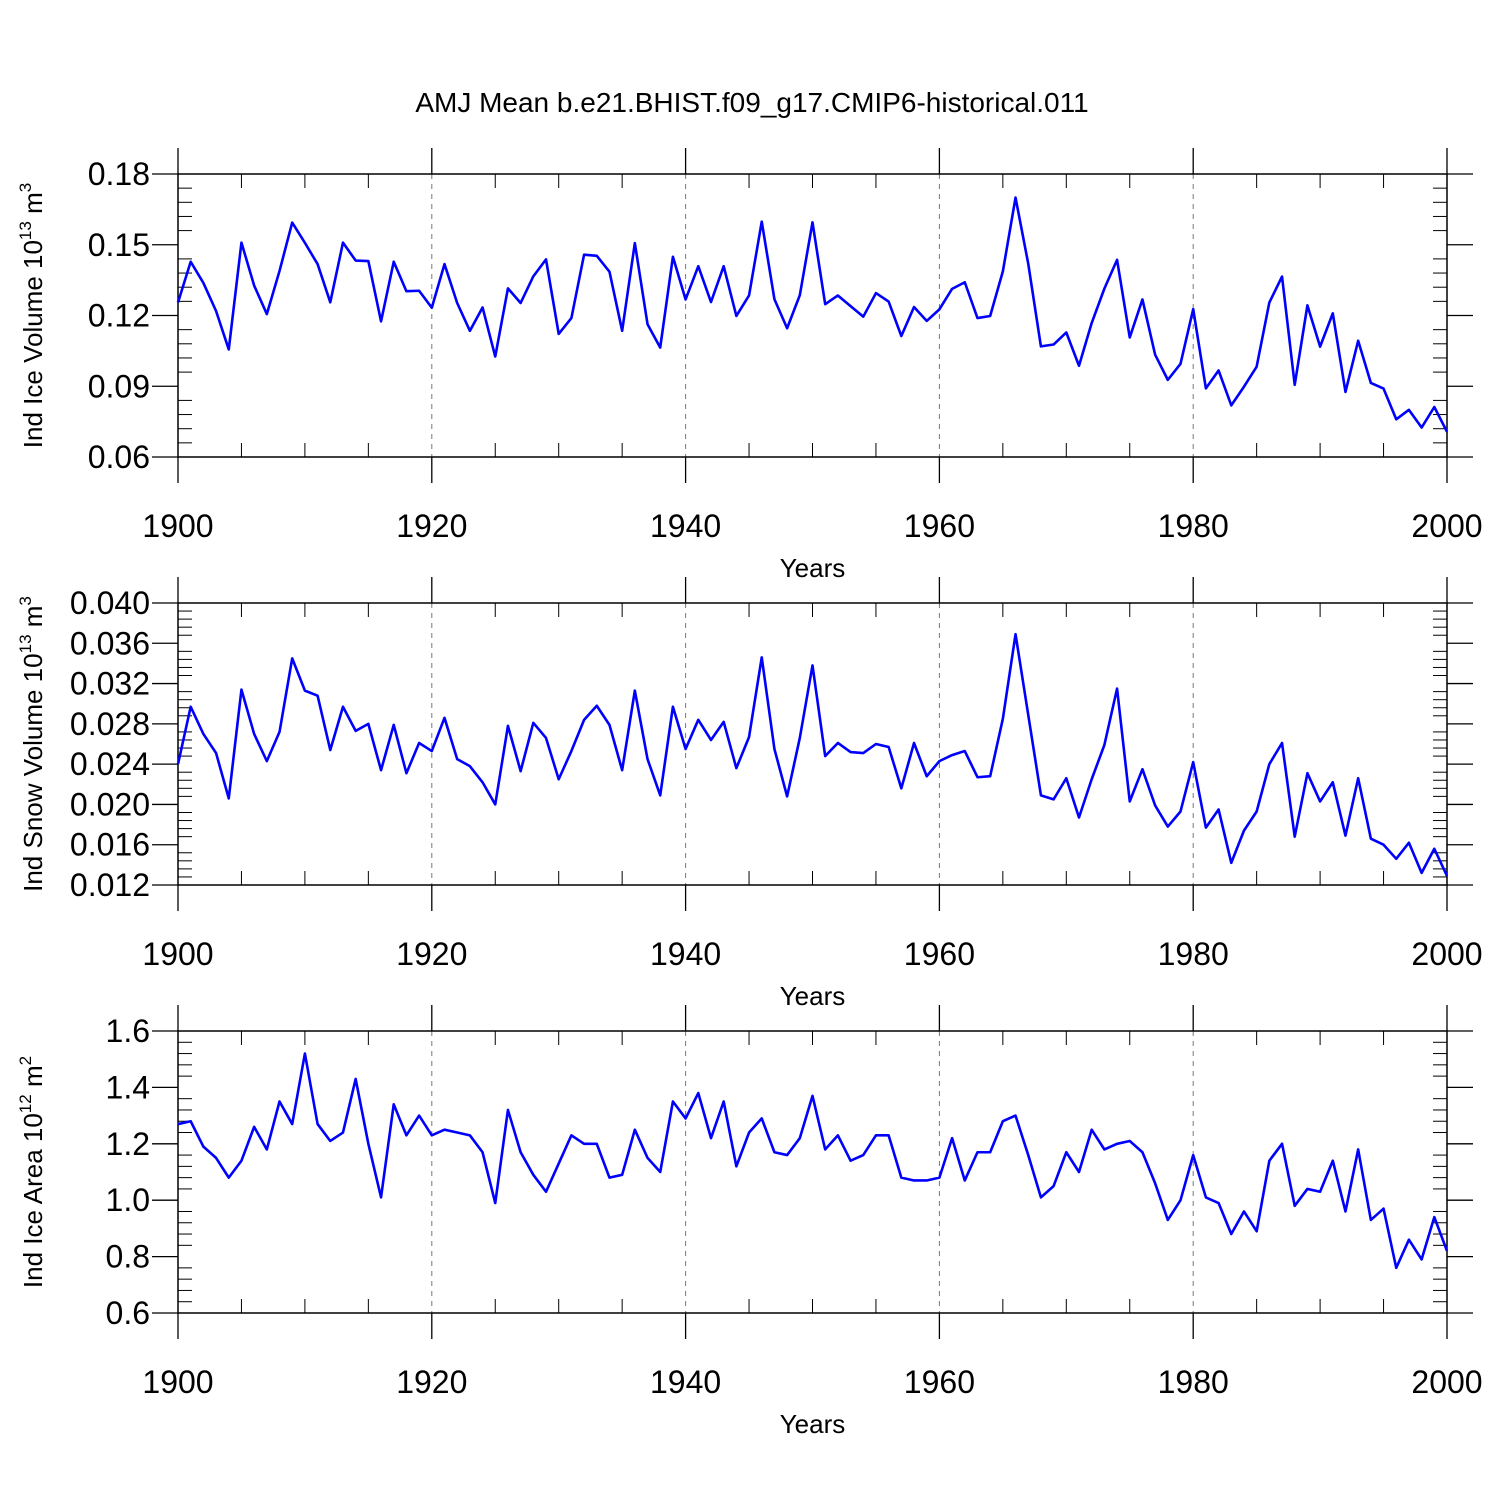  I want to click on y-tick-label: 0.15, so click(119, 245).